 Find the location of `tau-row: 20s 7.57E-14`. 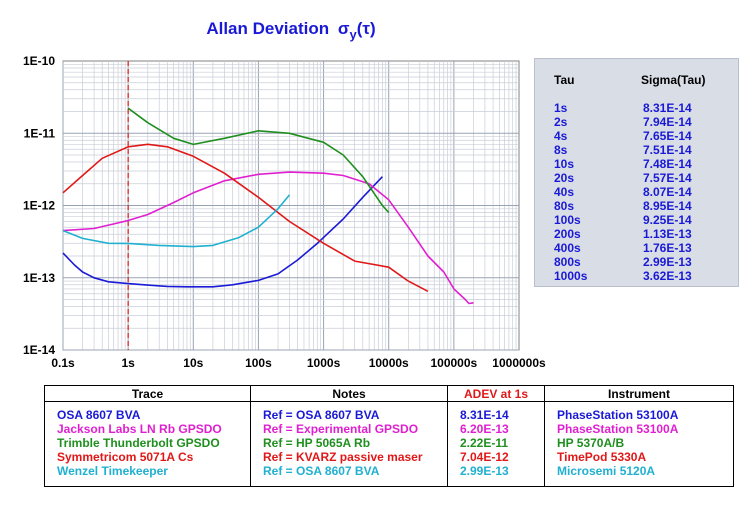

tau-row: 20s 7.57E-14 is located at coordinates (636, 178).